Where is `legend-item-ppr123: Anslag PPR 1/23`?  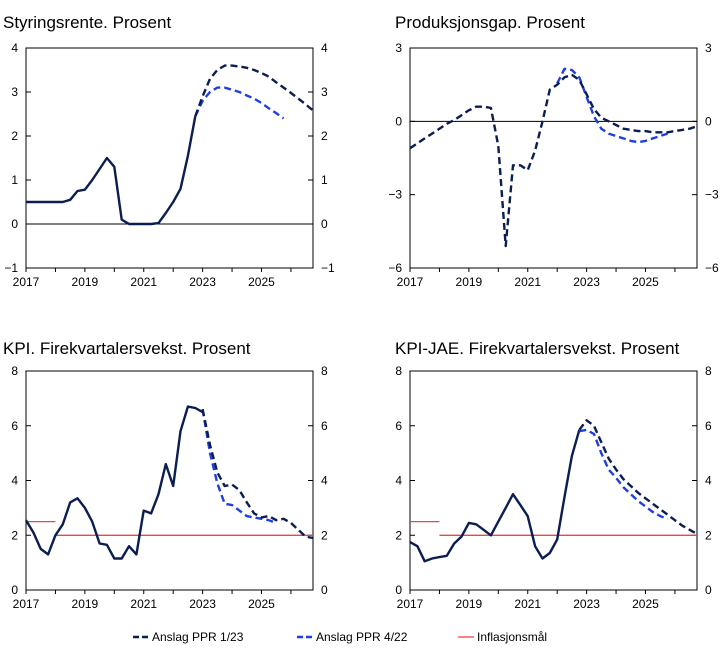
legend-item-ppr123: Anslag PPR 1/23 is located at coordinates (188, 637).